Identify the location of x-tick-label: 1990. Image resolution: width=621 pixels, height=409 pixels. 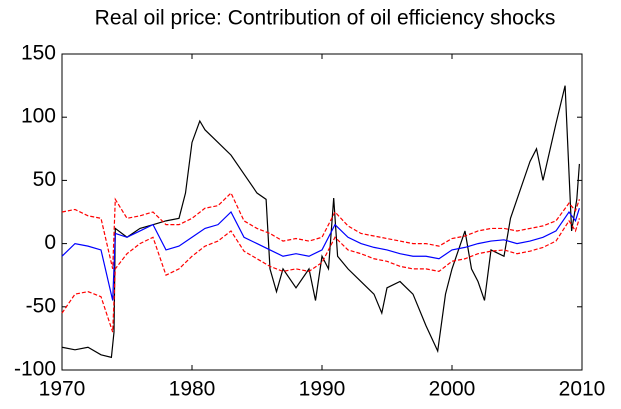
(322, 389).